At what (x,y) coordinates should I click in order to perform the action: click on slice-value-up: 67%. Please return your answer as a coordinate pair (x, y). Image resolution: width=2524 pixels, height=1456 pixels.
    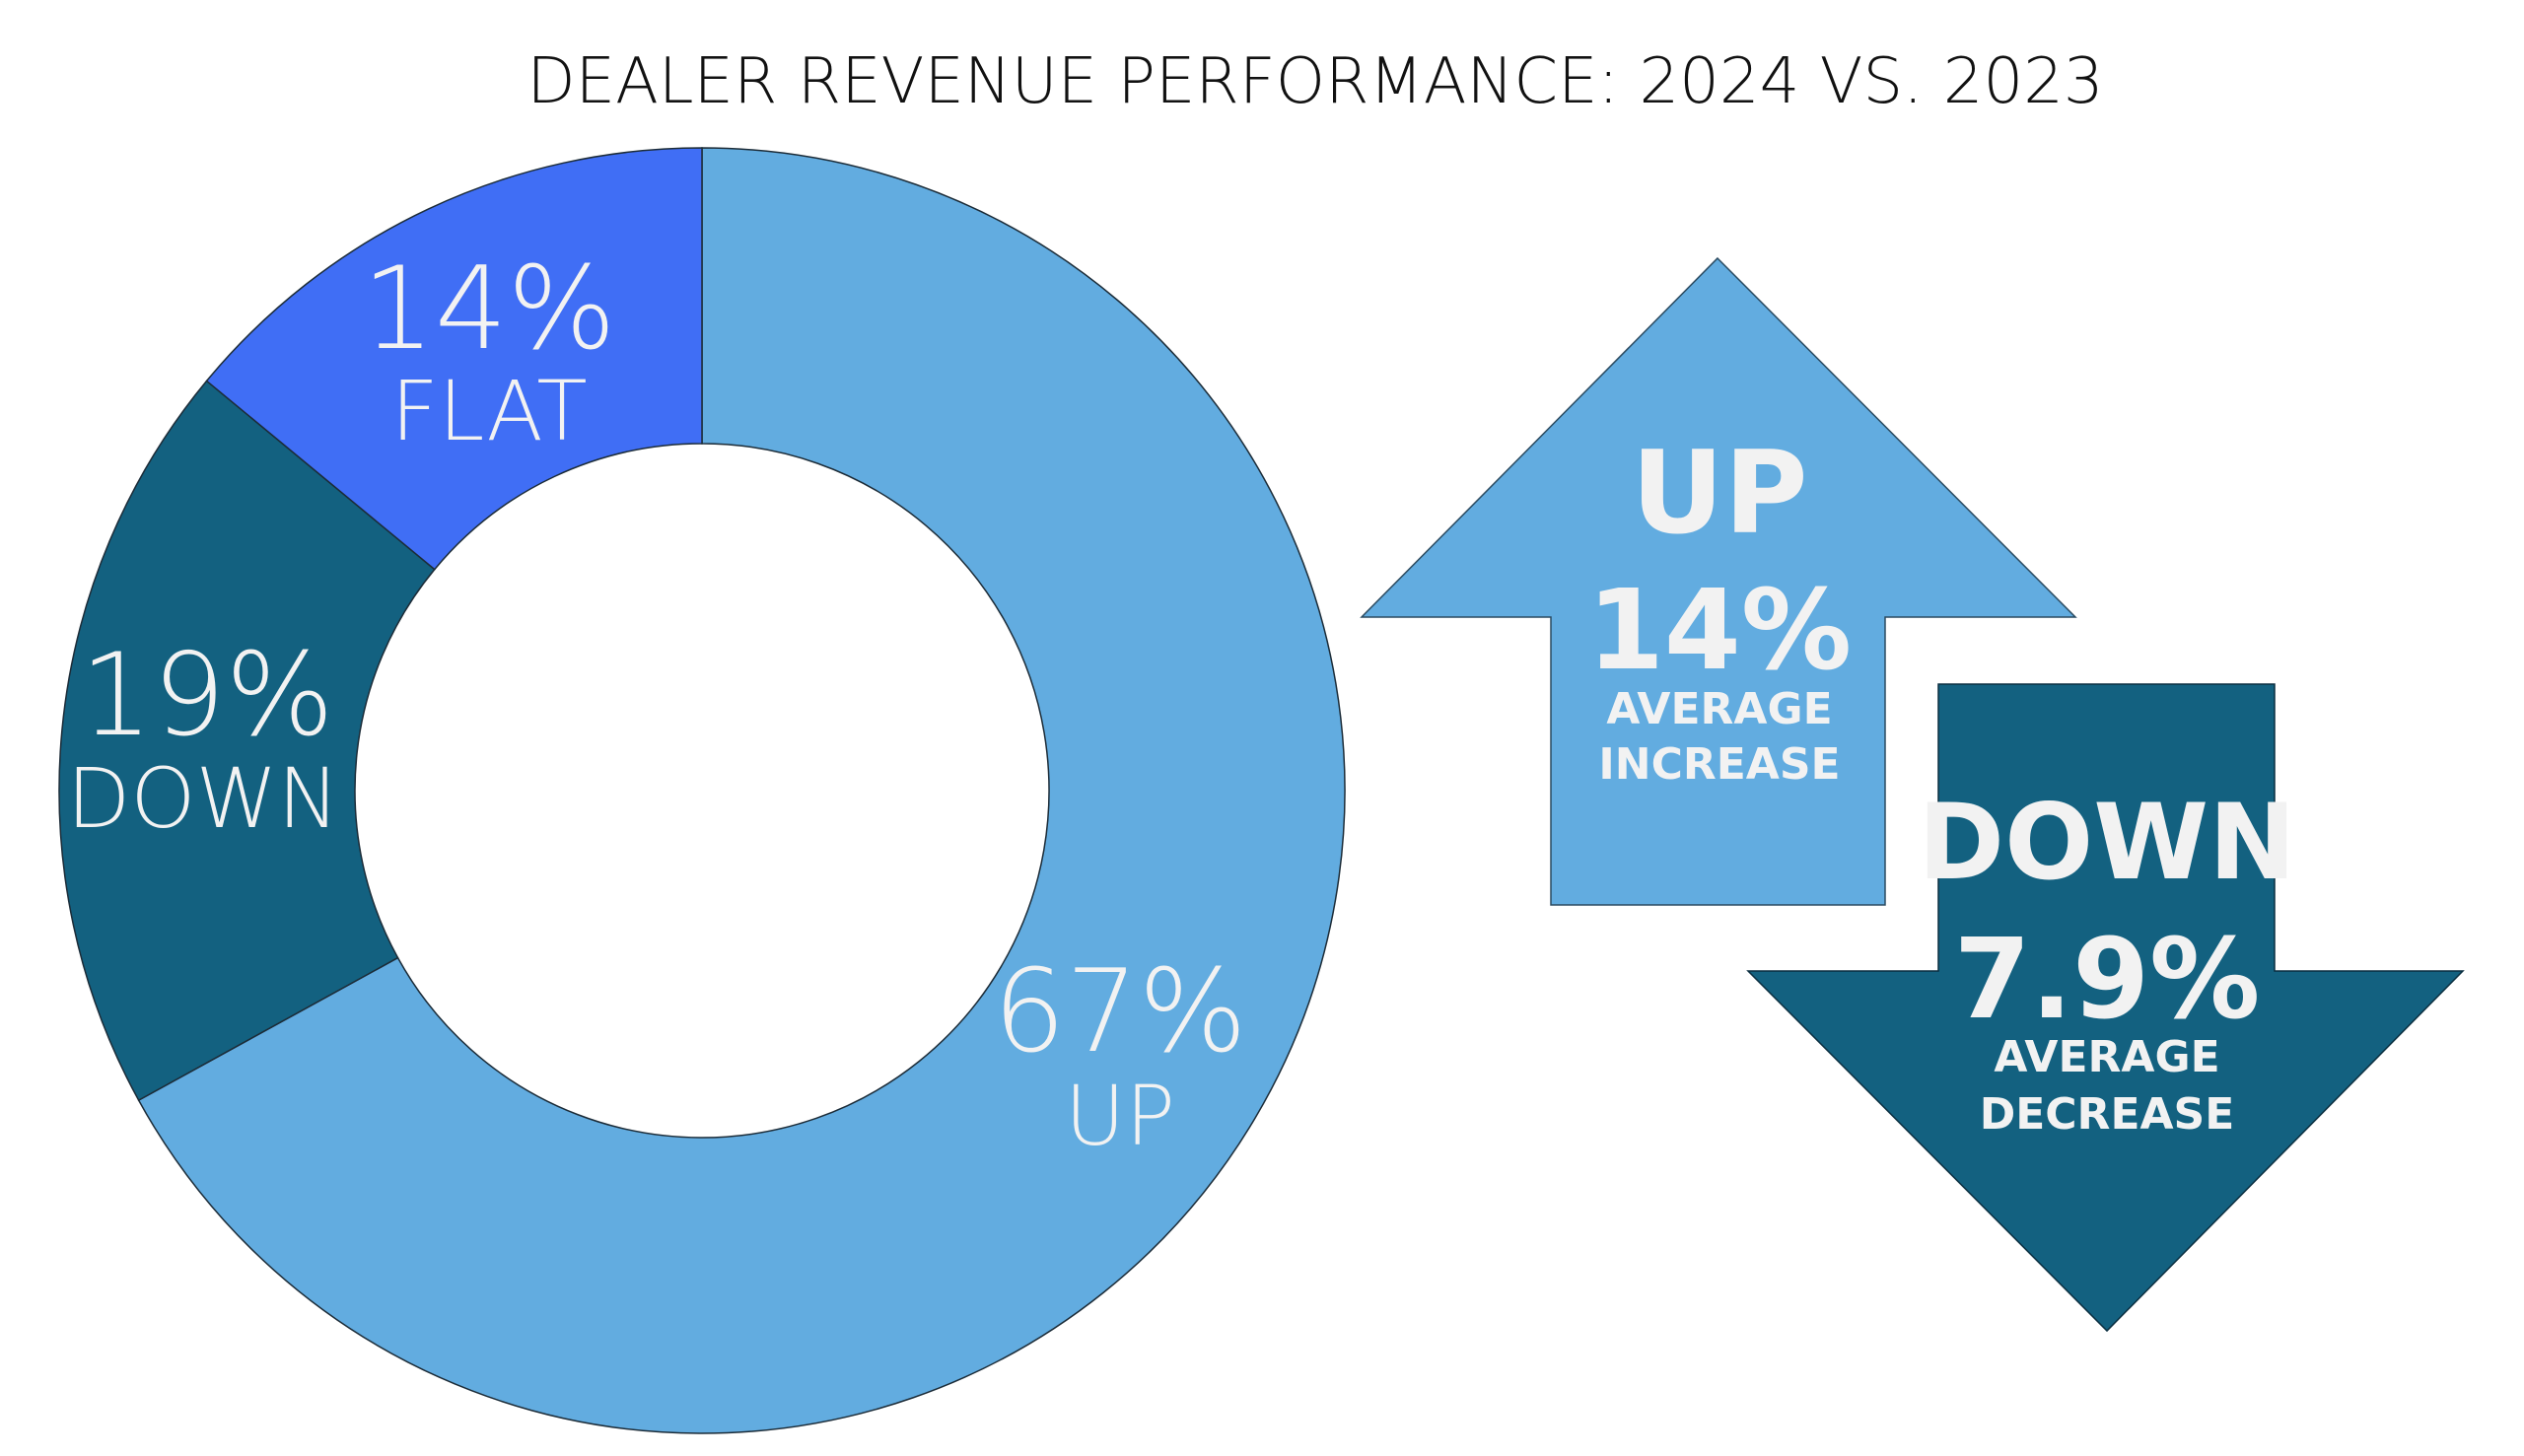
    Looking at the image, I should click on (1120, 1011).